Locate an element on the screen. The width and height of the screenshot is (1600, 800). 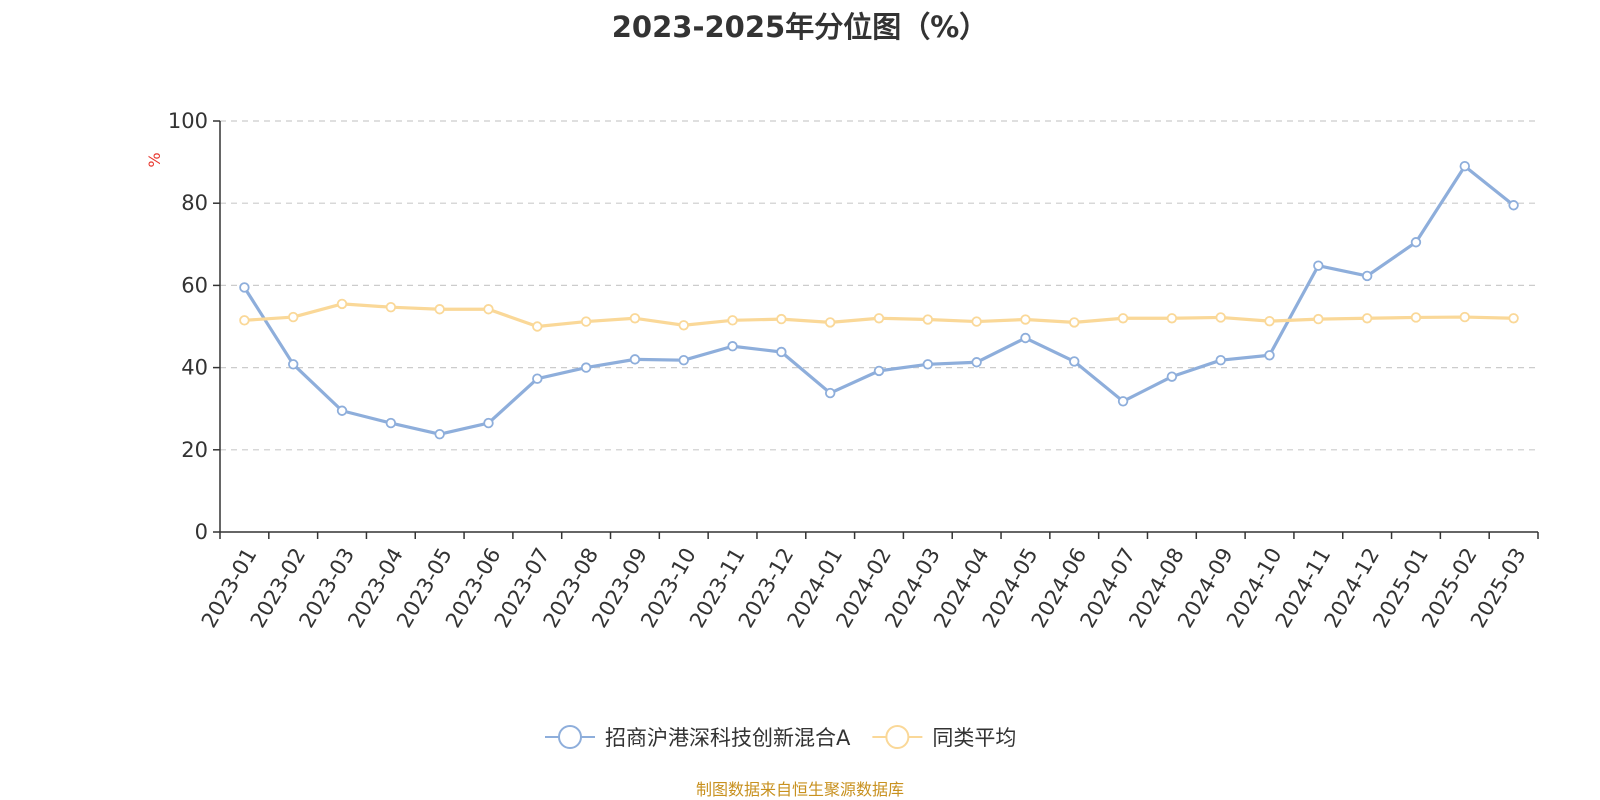
y-tick-label: 60 is located at coordinates (194, 285).